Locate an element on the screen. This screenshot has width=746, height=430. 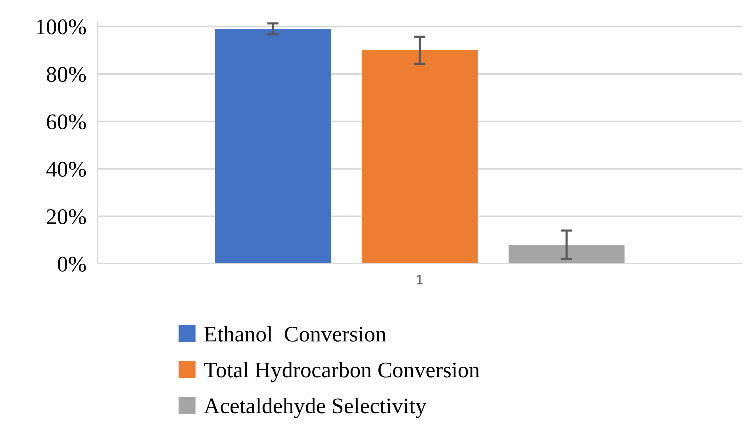
y-tick-label: 80% is located at coordinates (66, 74).